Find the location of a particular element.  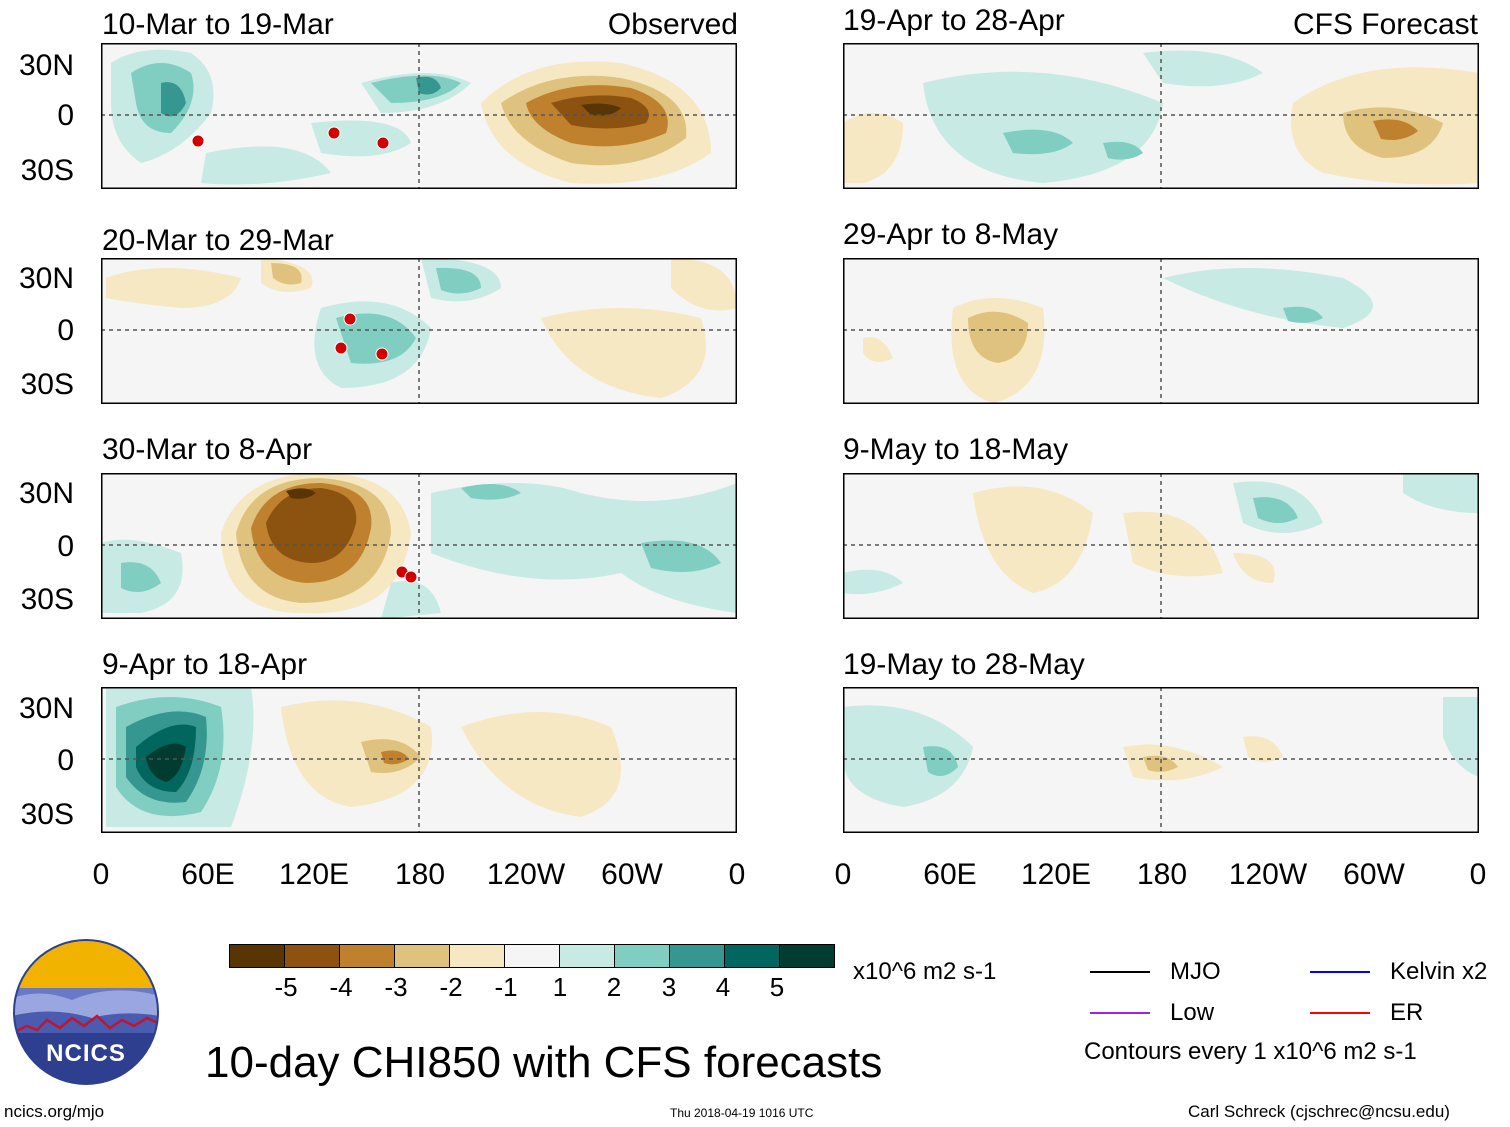

panel-title-1: 10-Mar to 19-Mar is located at coordinates (218, 24).